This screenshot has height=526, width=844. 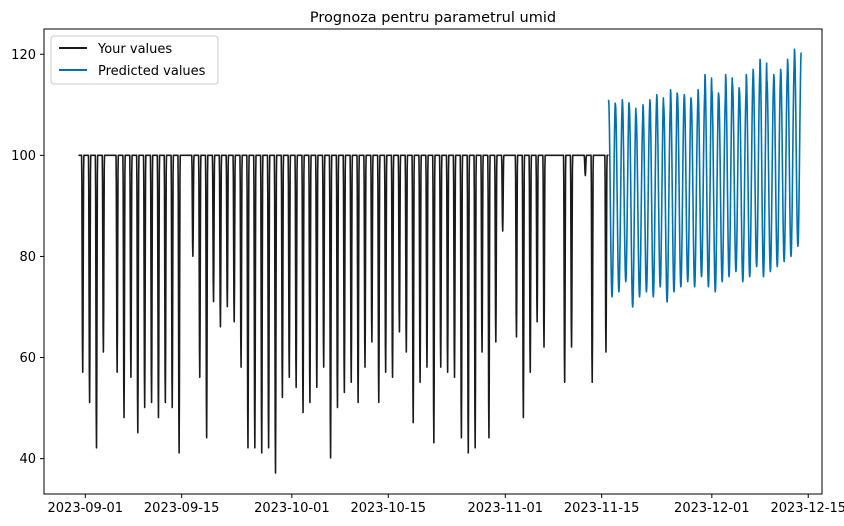 I want to click on legend-label-your-values: Your values, so click(x=134, y=49).